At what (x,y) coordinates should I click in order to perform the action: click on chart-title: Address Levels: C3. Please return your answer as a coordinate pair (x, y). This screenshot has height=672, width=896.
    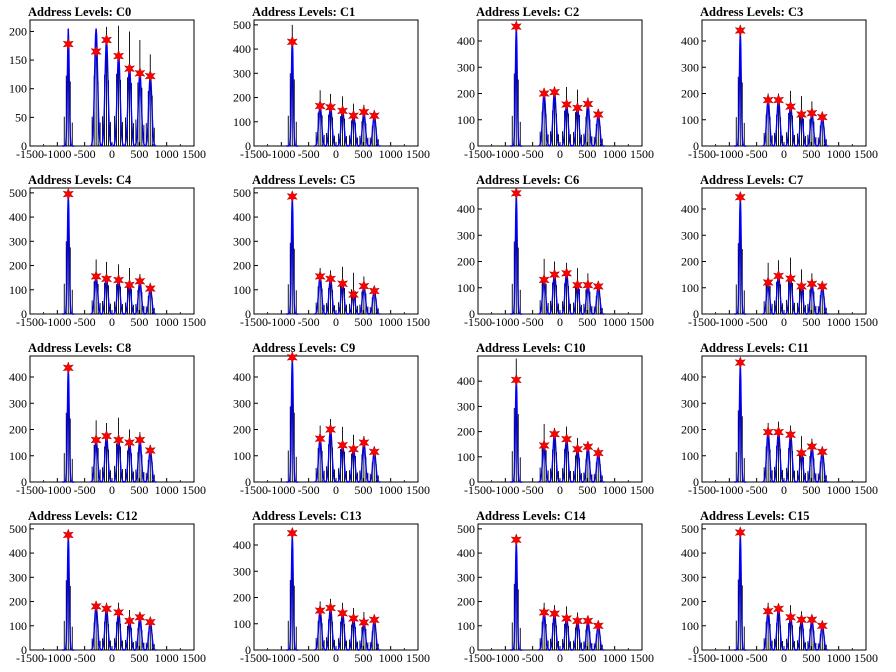
    Looking at the image, I should click on (752, 12).